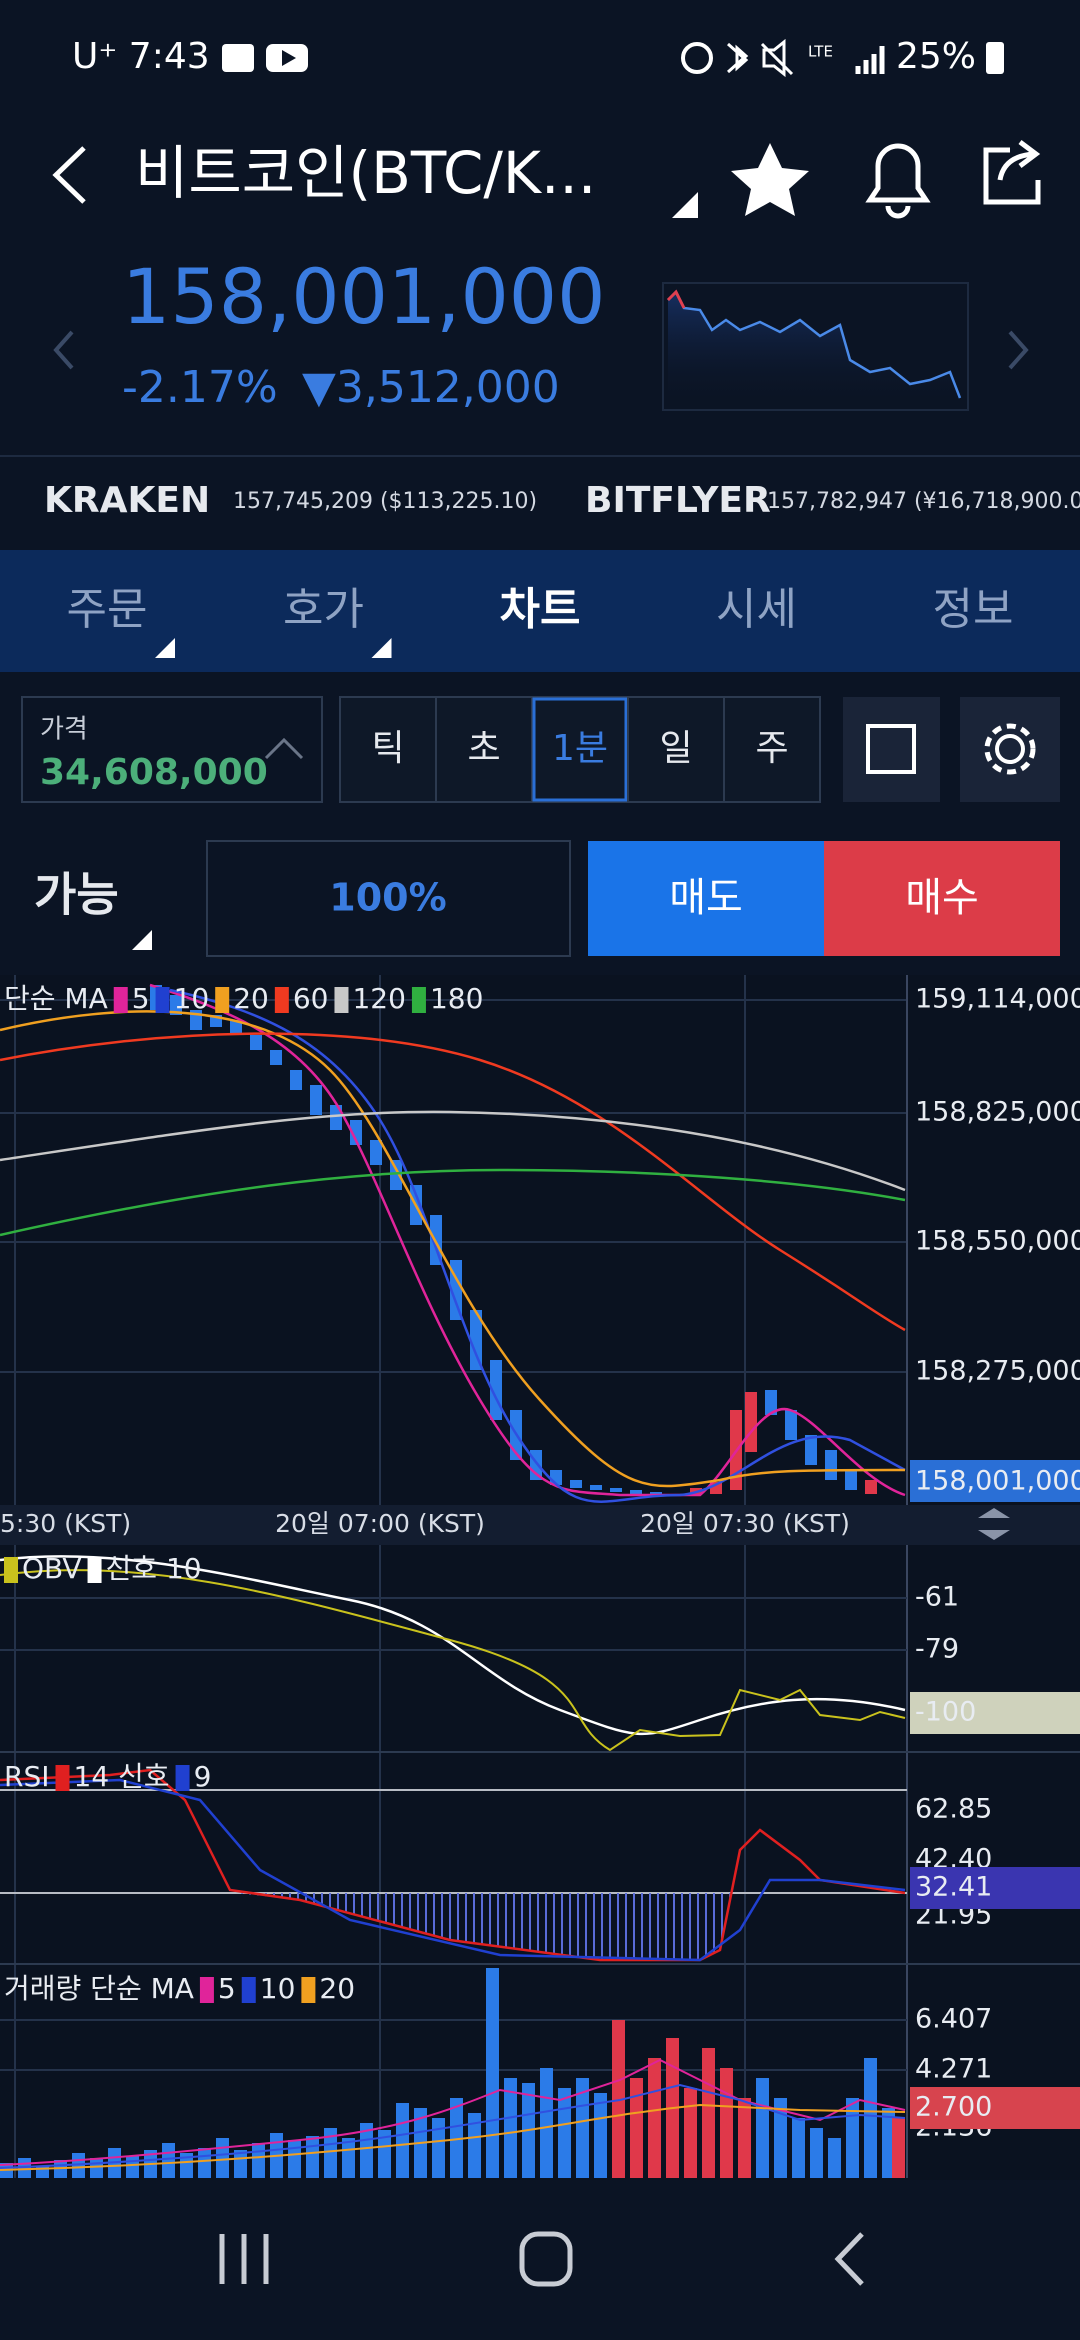 This screenshot has width=1080, height=2340. I want to click on tab-label: 호가, so click(323, 609).